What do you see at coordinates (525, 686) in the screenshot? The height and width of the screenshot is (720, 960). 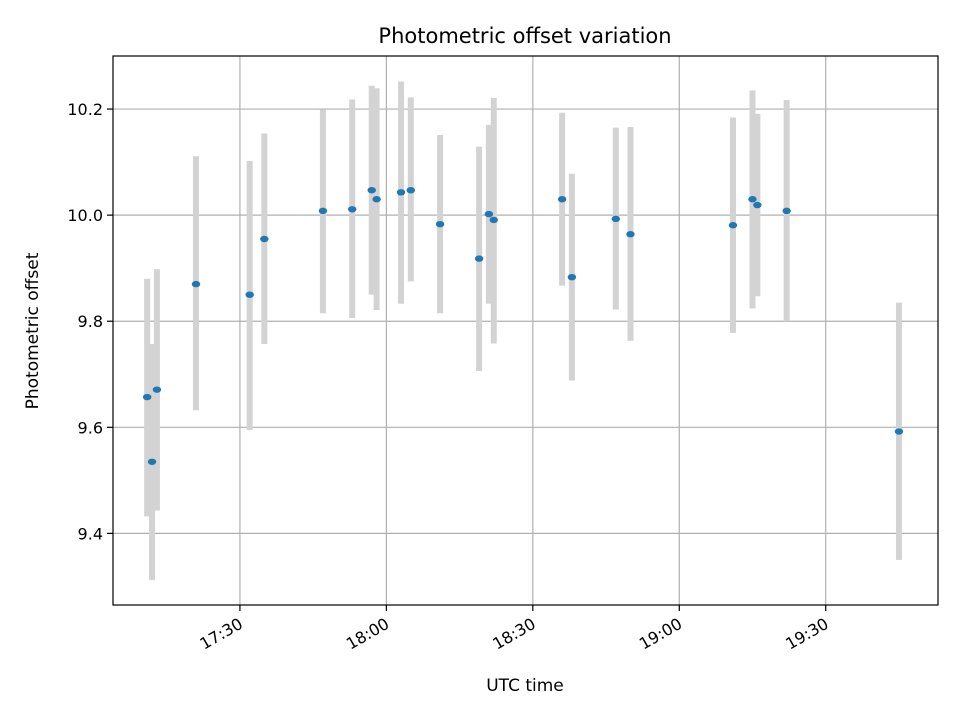 I see `x-axis-label: UTC time` at bounding box center [525, 686].